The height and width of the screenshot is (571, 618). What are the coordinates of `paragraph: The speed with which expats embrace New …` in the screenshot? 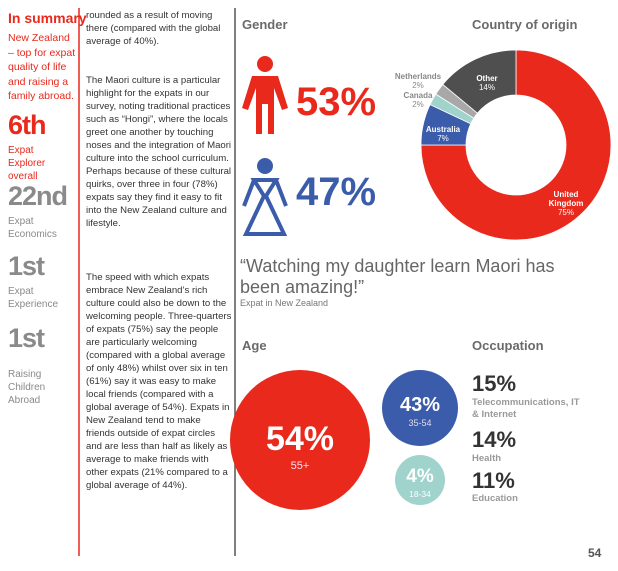 It's located at (159, 381).